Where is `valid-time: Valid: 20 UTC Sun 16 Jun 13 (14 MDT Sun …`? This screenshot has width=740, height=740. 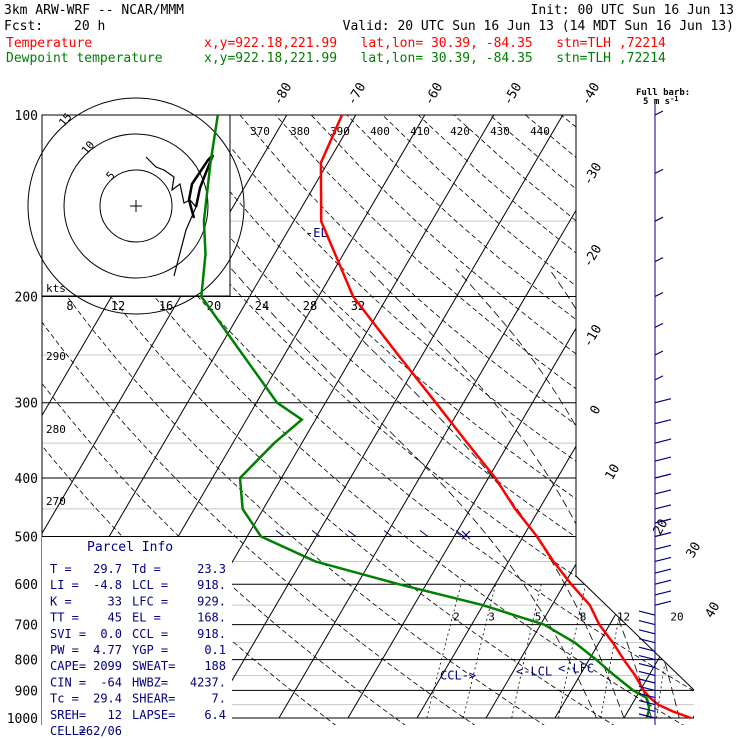
valid-time: Valid: 20 UTC Sun 16 Jun 13 (14 MDT Sun … is located at coordinates (538, 26).